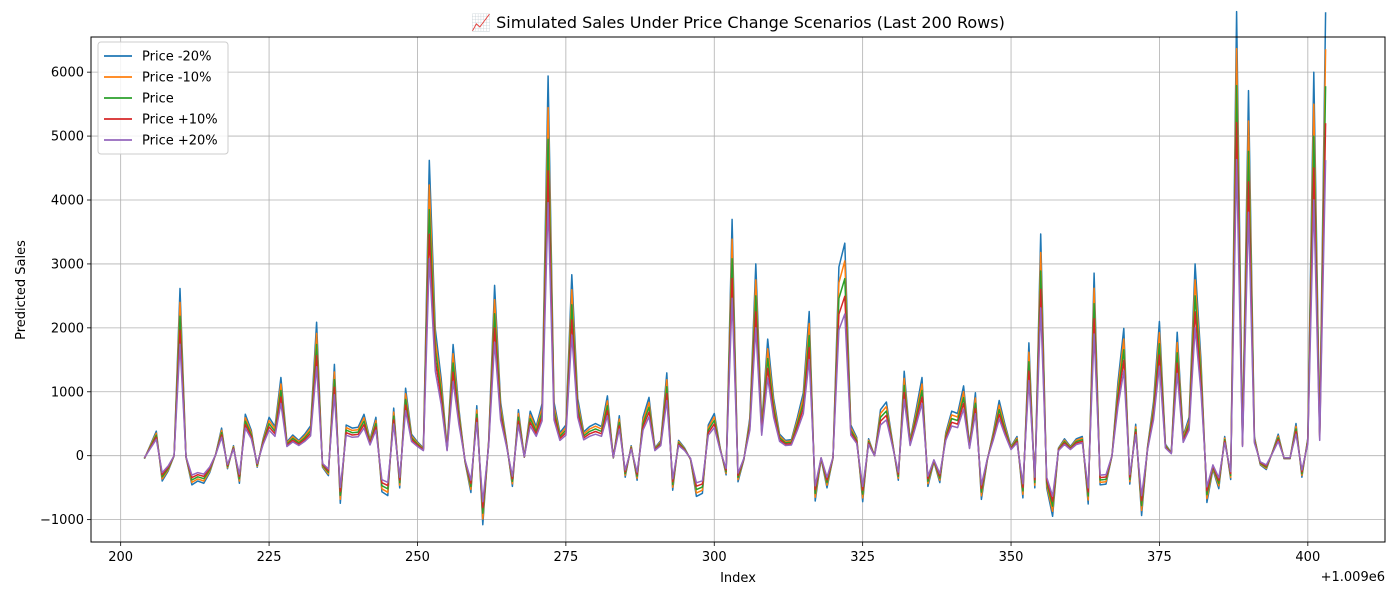  What do you see at coordinates (67, 73) in the screenshot?
I see `y-tick-label: 6000` at bounding box center [67, 73].